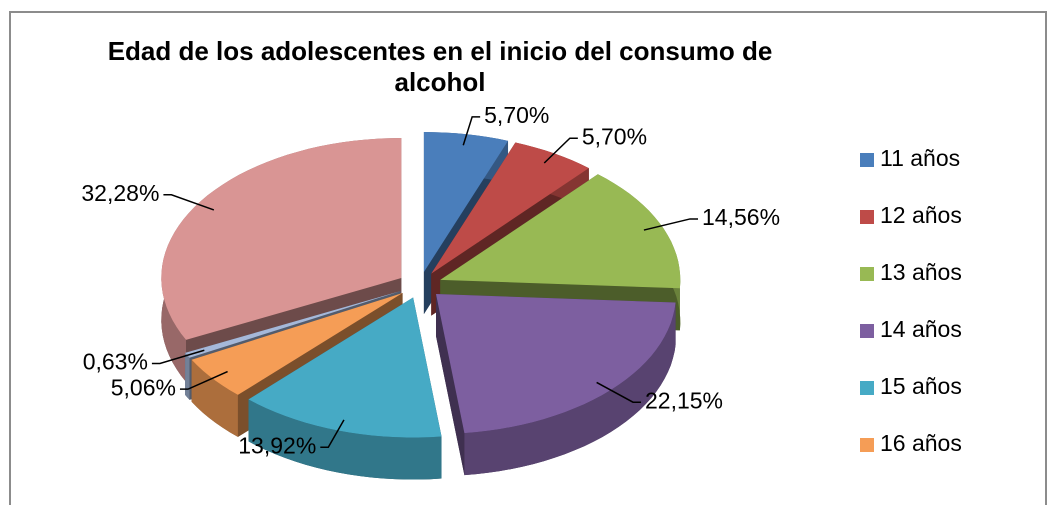 This screenshot has width=1056, height=505. Describe the element at coordinates (921, 329) in the screenshot. I see `legend-label: 14 años` at that location.